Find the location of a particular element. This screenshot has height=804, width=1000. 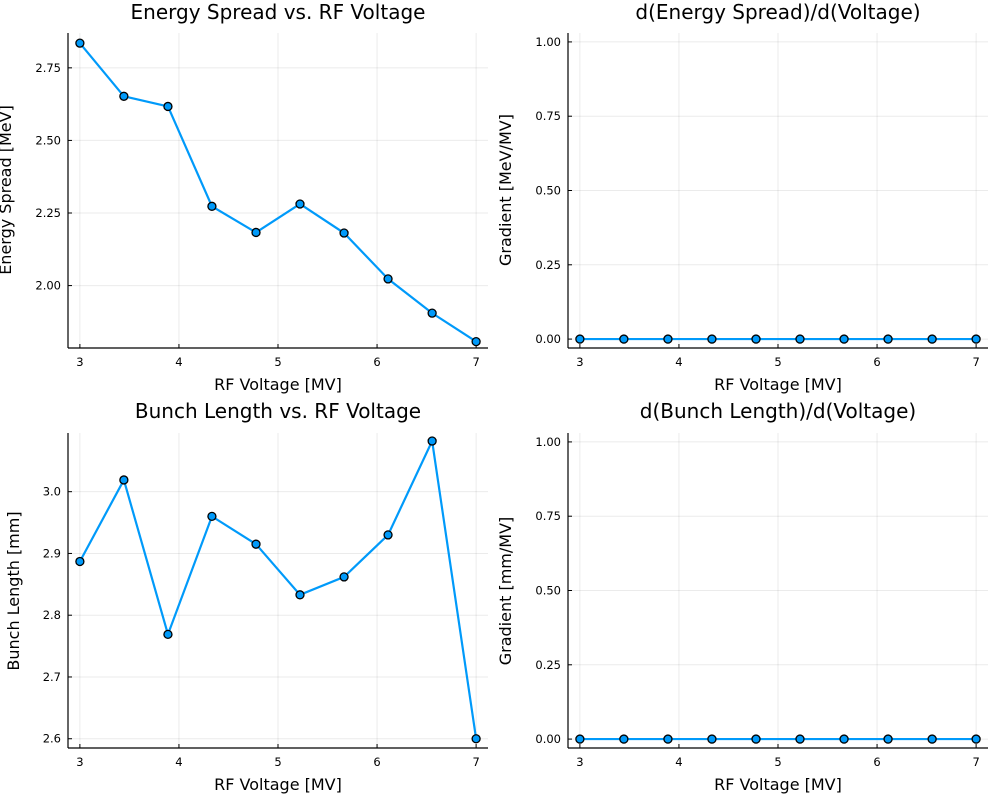

y-tick-label: 3.0 is located at coordinates (52, 492).